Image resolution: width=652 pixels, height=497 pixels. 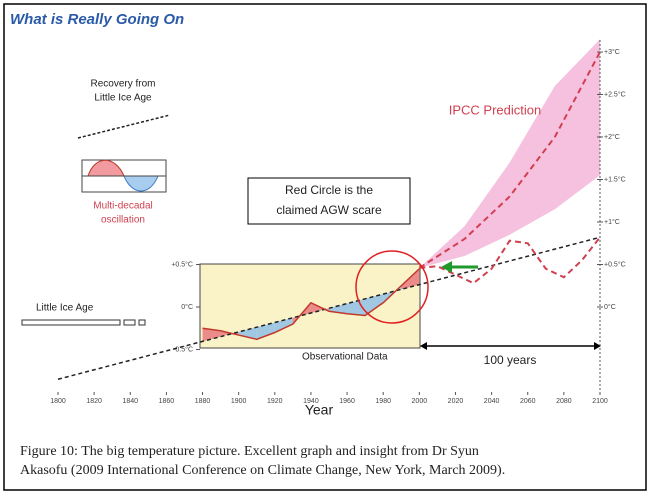 What do you see at coordinates (456, 401) in the screenshot?
I see `x-tick-label: 2020` at bounding box center [456, 401].